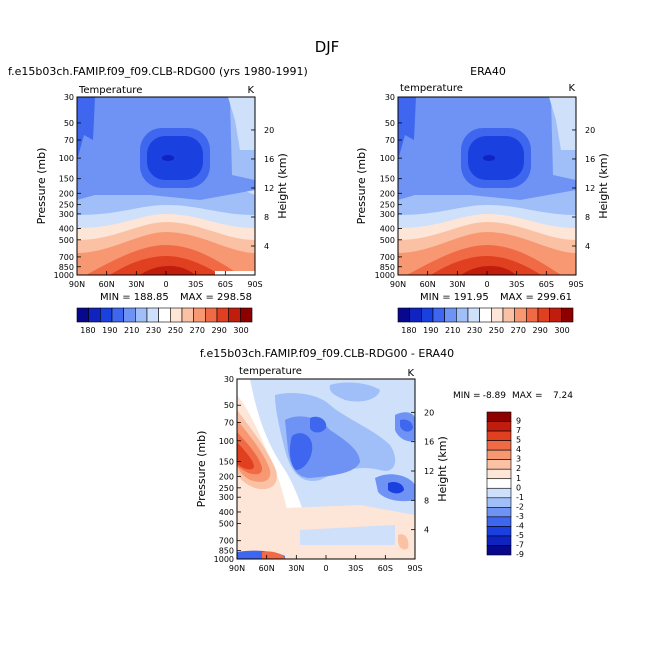  I want to click on panel-diff-contours, so click(326, 469).